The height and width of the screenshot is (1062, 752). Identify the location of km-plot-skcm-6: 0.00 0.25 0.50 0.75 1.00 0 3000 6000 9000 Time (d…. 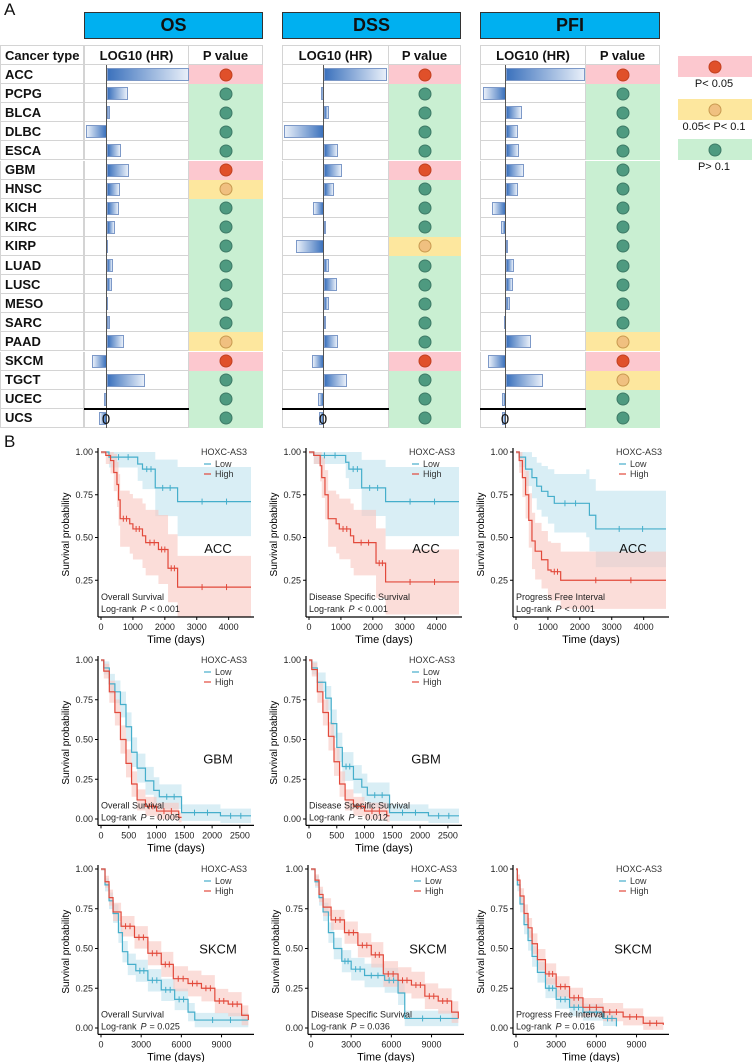
(367, 963).